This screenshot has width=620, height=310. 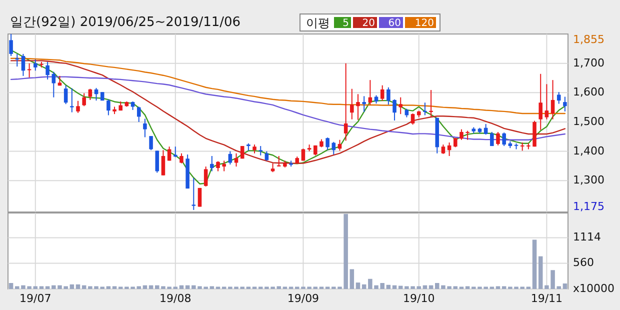 I want to click on text: 60, so click(x=394, y=24).